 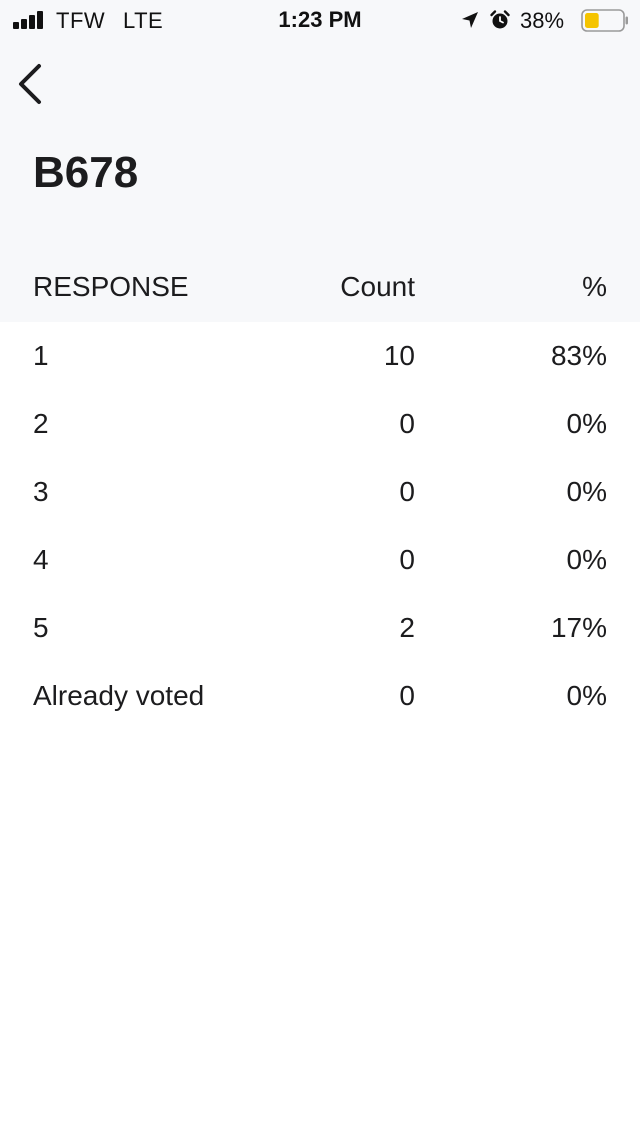 I want to click on back-button, so click(x=32, y=84).